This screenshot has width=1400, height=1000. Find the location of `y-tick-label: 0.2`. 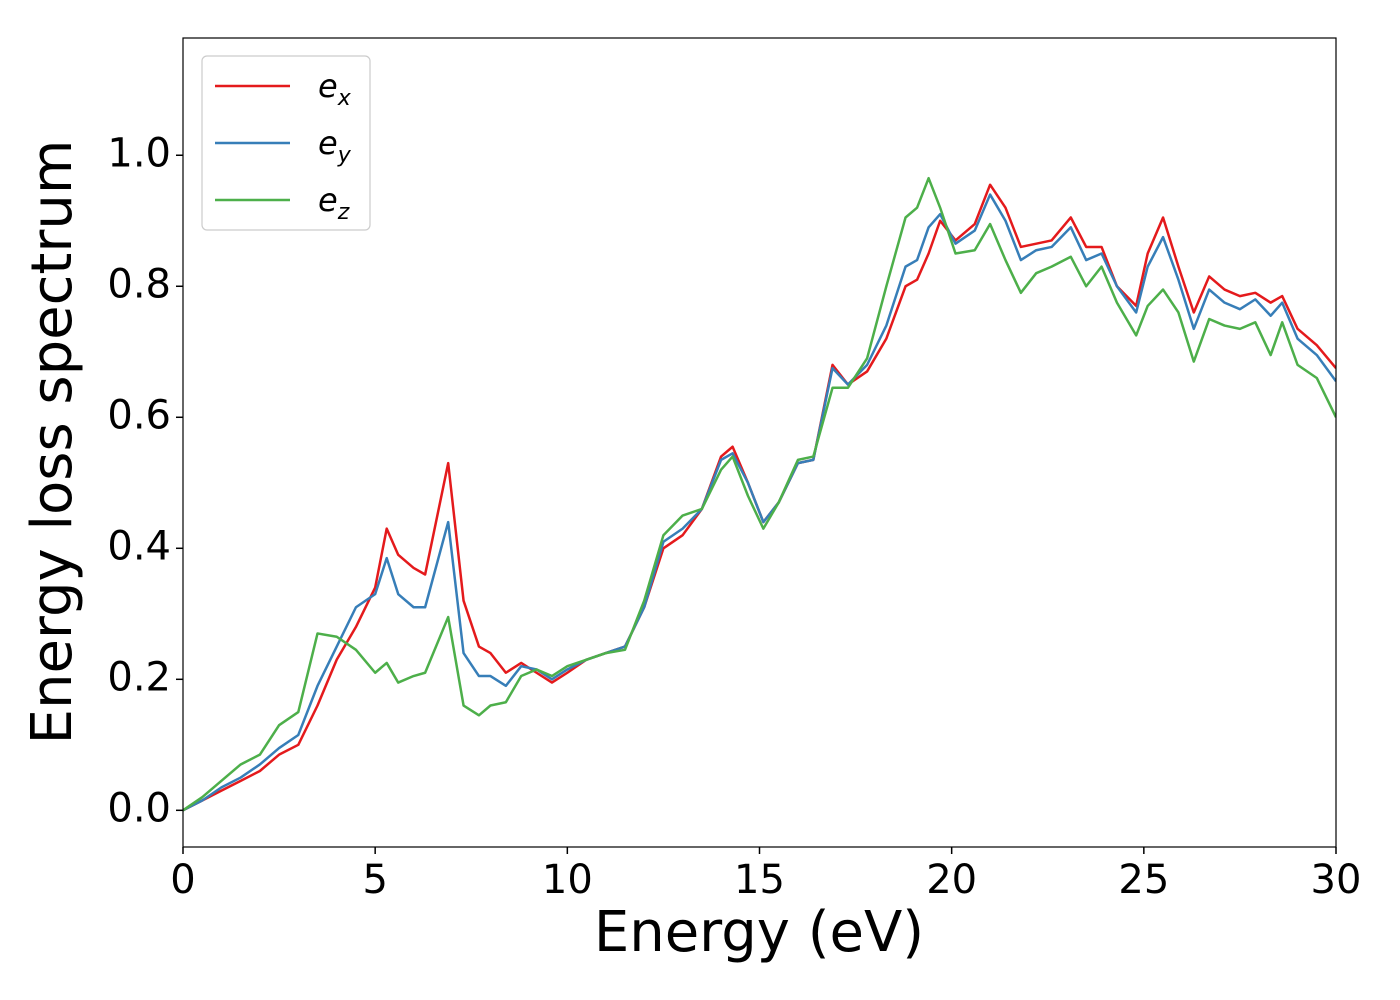

y-tick-label: 0.2 is located at coordinates (139, 677).